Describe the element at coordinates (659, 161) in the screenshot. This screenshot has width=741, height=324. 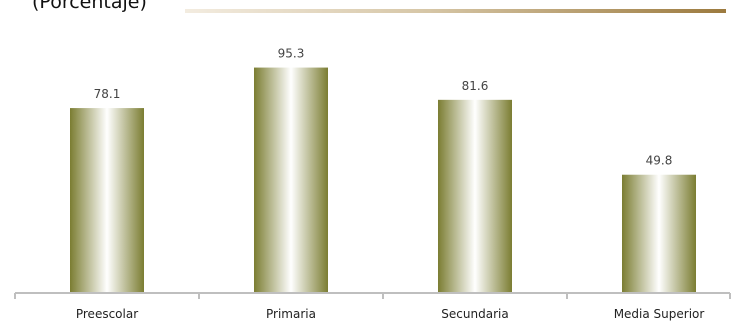
I see `data-label: 49.8` at that location.